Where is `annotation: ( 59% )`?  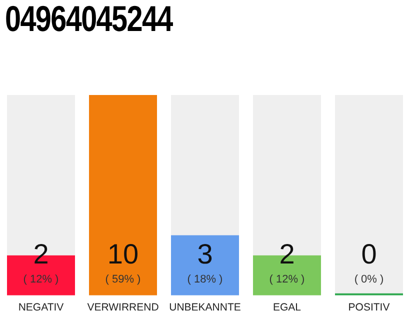 annotation: ( 59% ) is located at coordinates (123, 279).